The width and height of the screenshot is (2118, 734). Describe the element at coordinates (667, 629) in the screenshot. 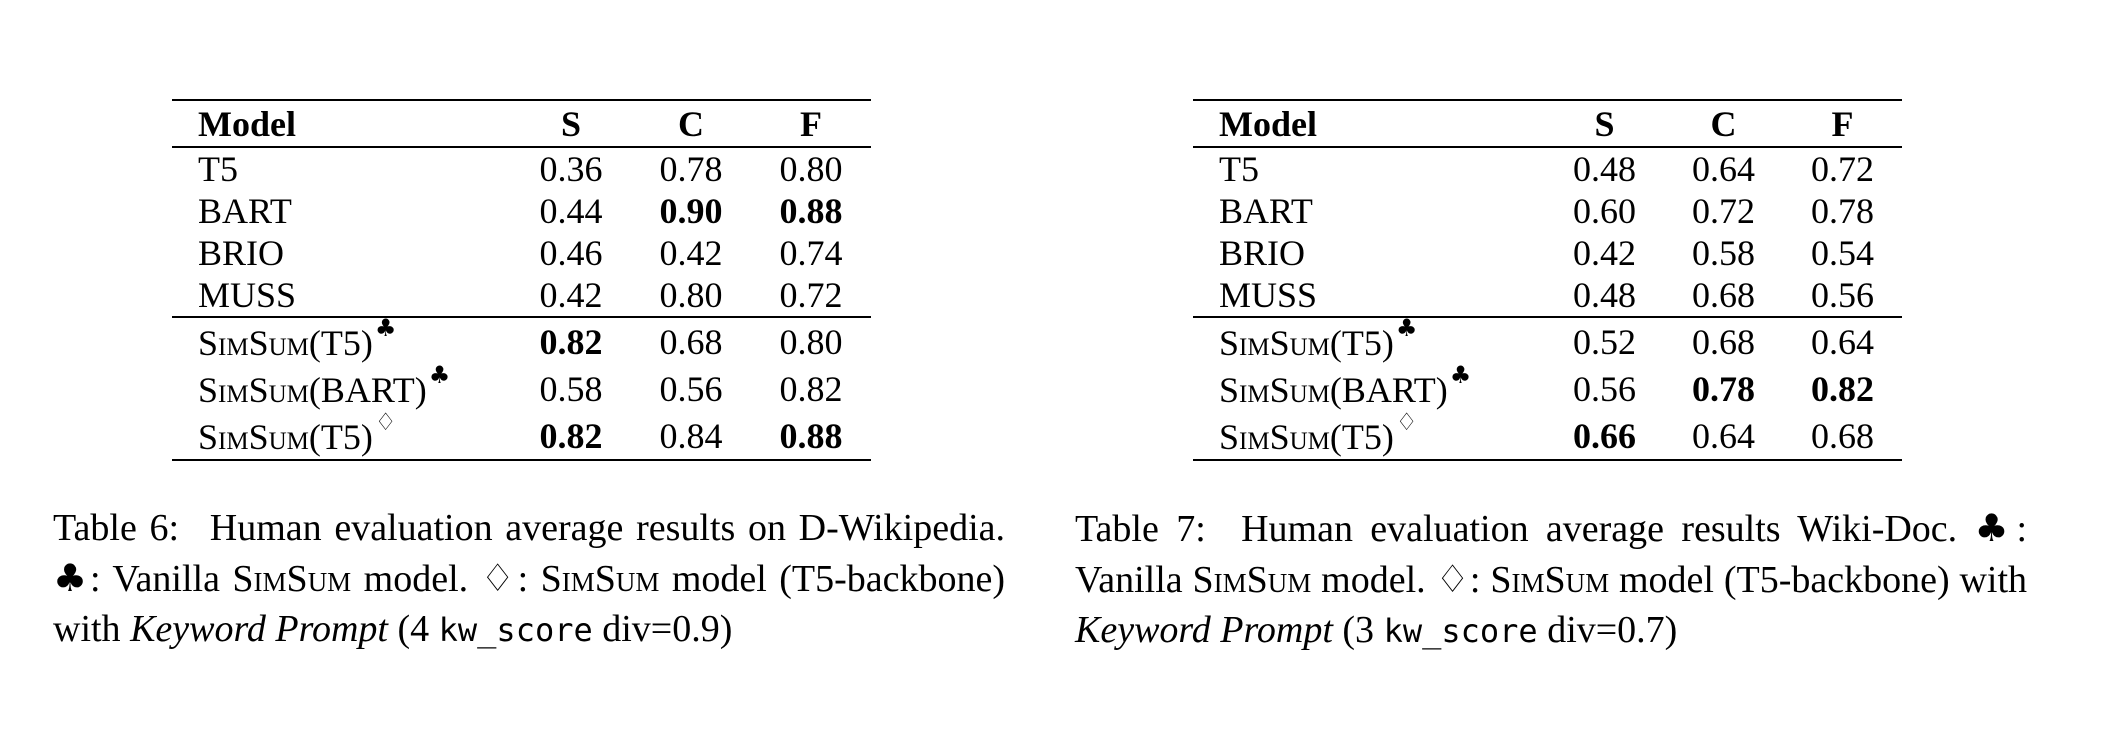

I see `caption-text: div=0.9)` at that location.